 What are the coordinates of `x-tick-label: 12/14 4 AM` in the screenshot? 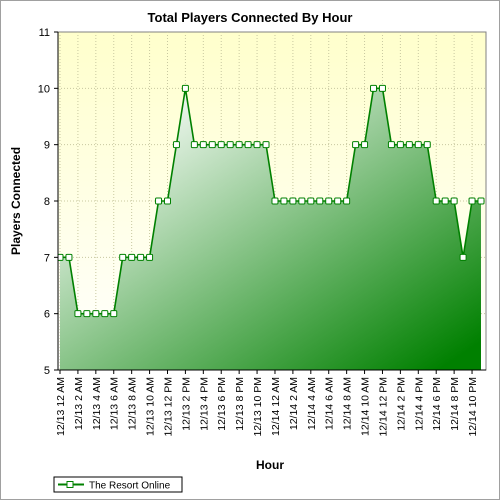 It's located at (312, 403).